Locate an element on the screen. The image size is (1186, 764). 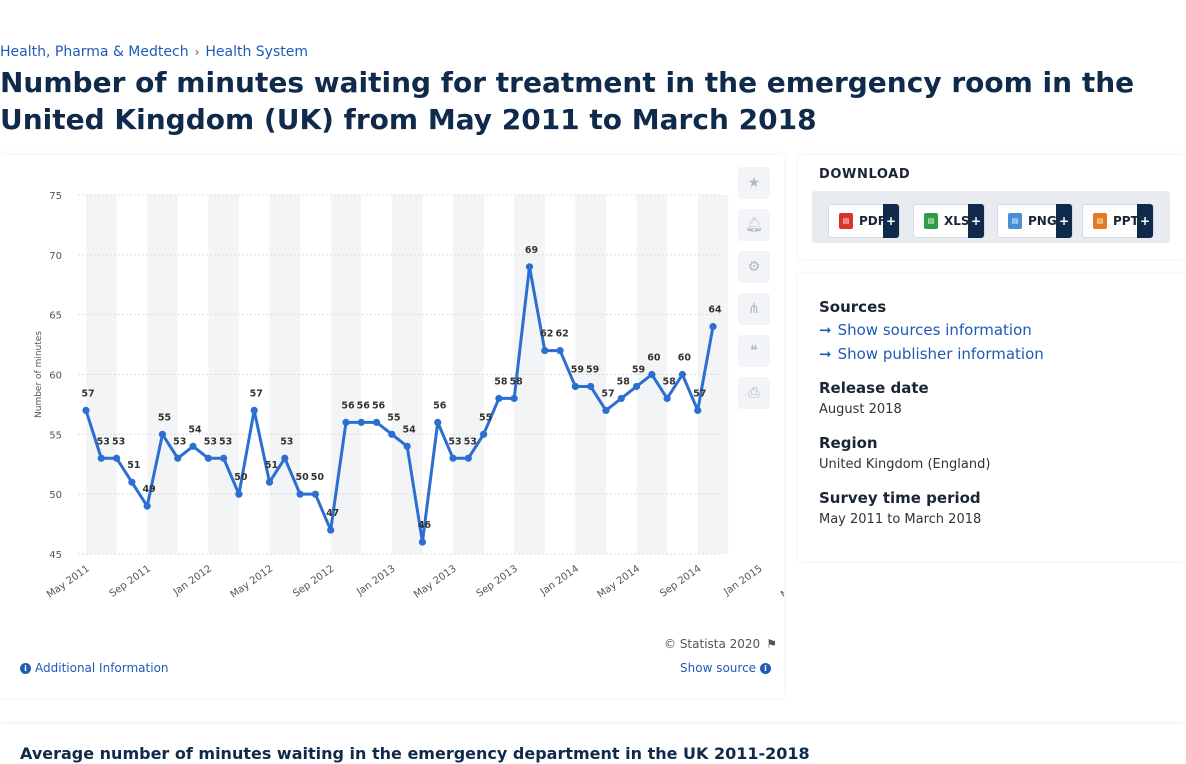
print-icon: ⎙ is located at coordinates (754, 393).